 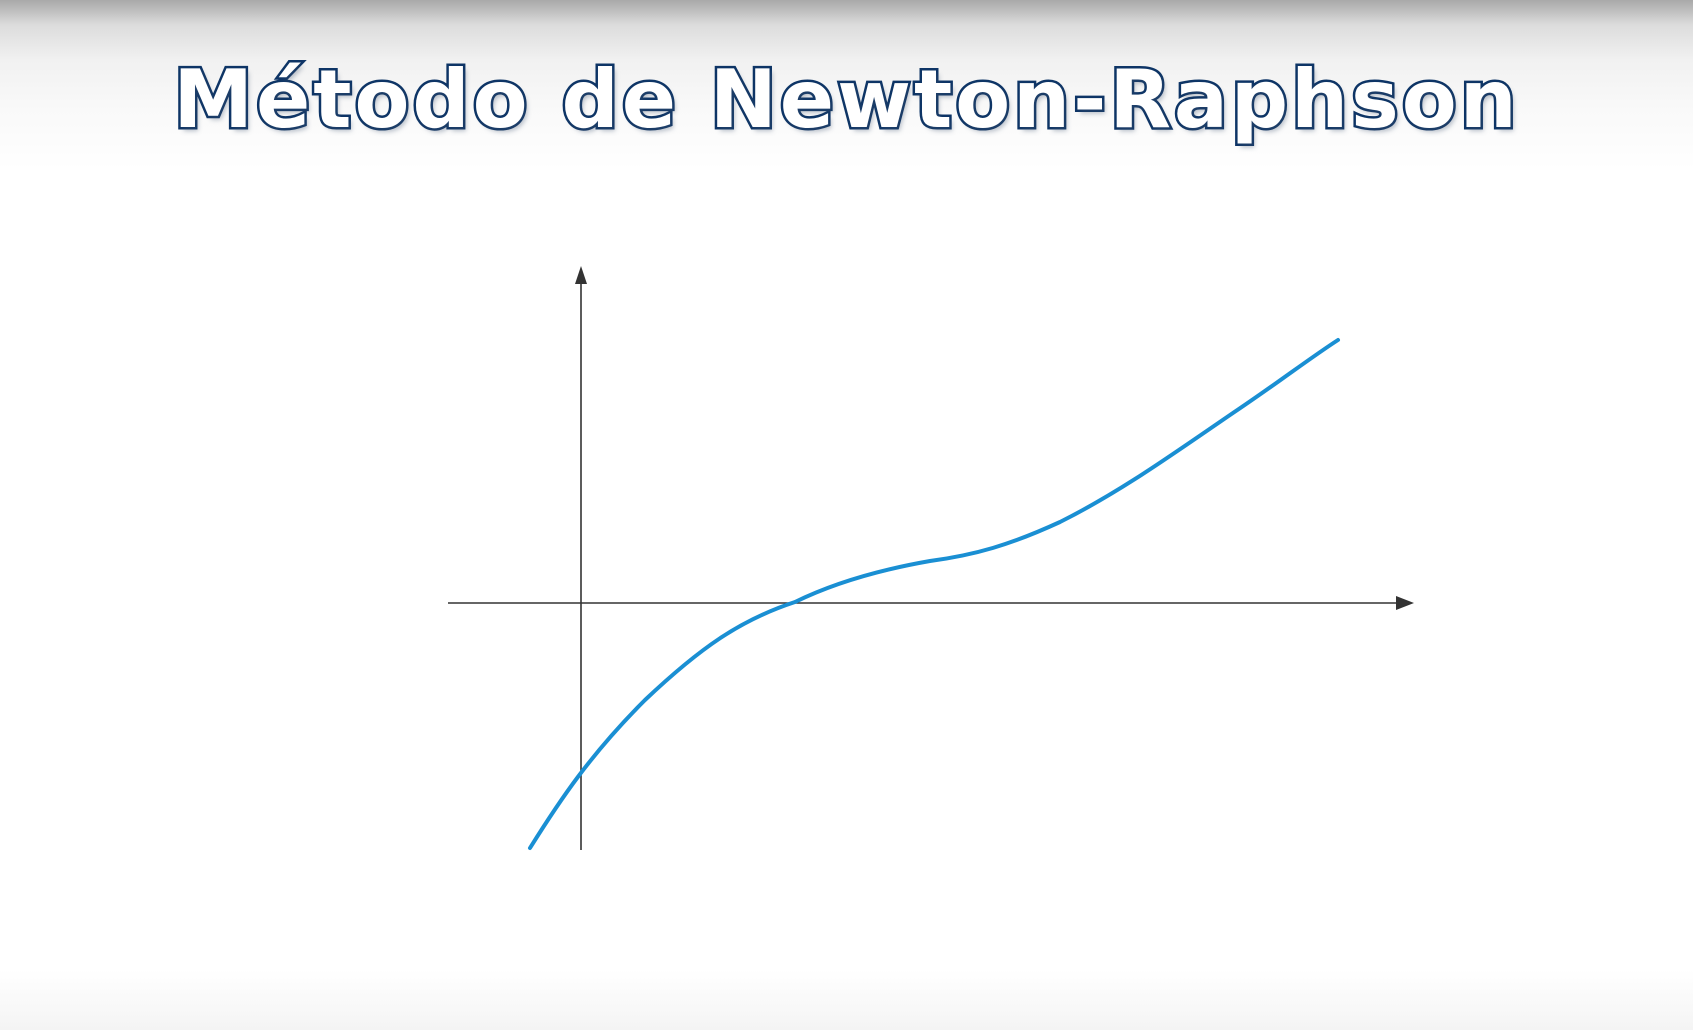 What do you see at coordinates (1405, 603) in the screenshot?
I see `x-axis-arrow-icon` at bounding box center [1405, 603].